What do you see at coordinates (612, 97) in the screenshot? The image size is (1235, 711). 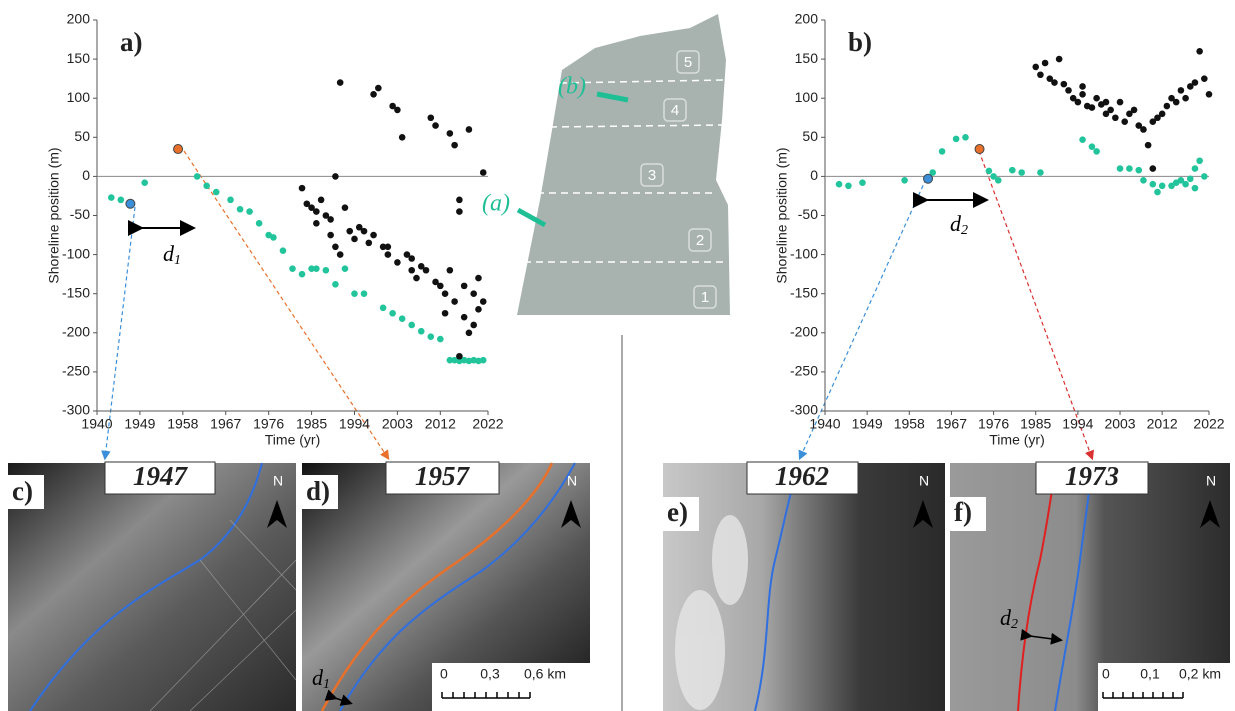 I see `site-marker` at bounding box center [612, 97].